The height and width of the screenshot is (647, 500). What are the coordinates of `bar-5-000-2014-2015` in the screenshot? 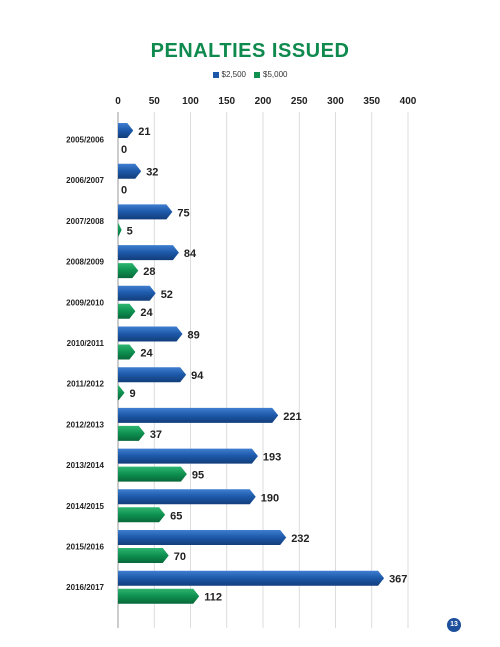 It's located at (142, 515).